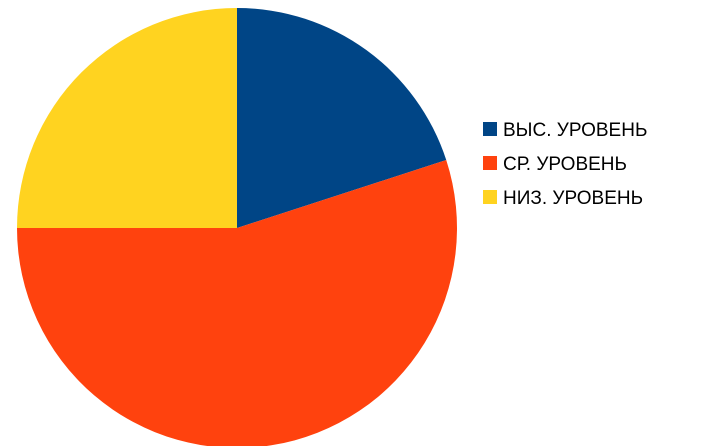  I want to click on legend-label-2: СР. УРОВЕНЬ, so click(565, 164).